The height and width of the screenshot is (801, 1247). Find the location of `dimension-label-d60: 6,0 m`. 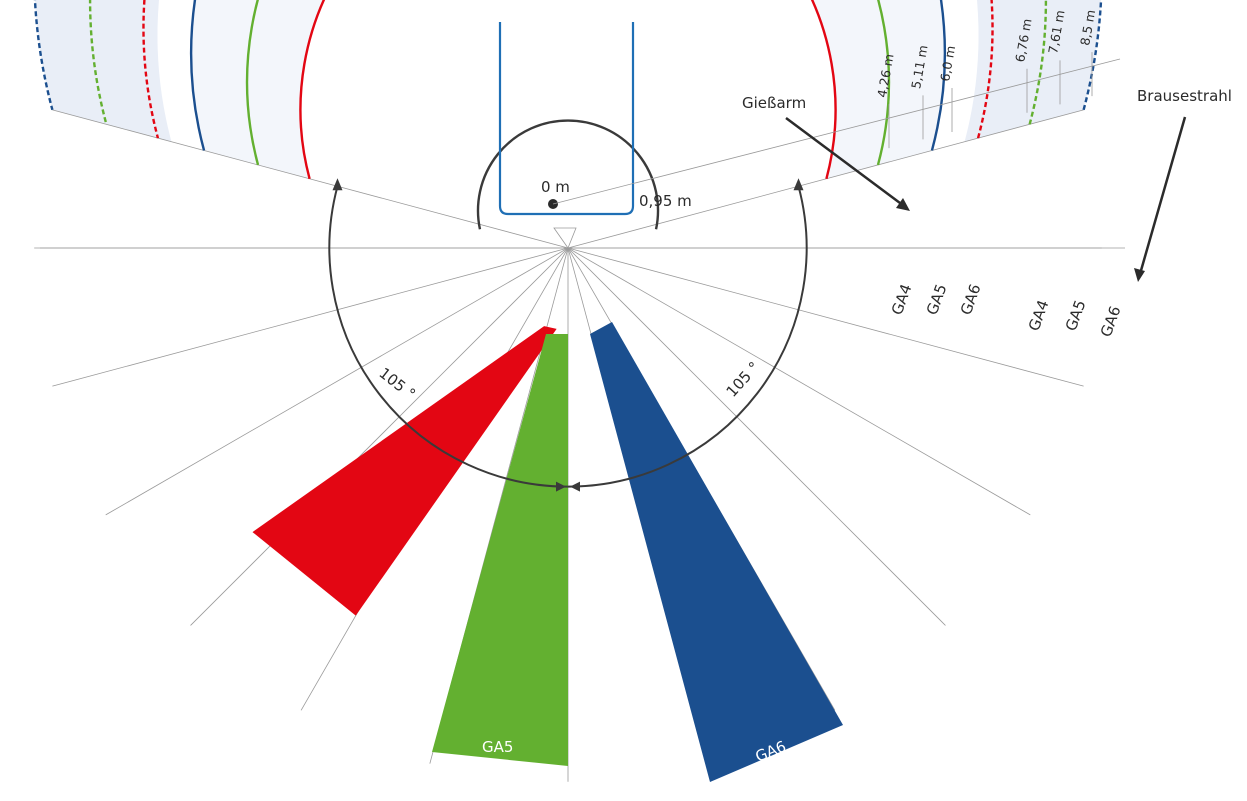

dimension-label-d60: 6,0 m is located at coordinates (947, 63).